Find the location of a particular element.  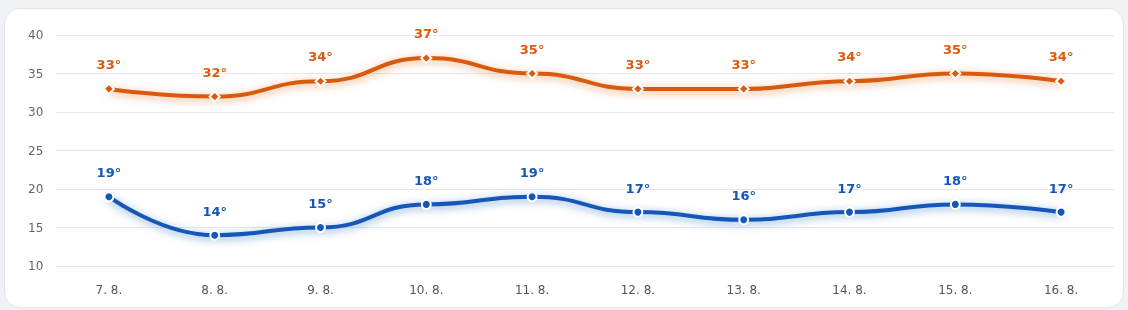

data-label: 15° is located at coordinates (320, 203).